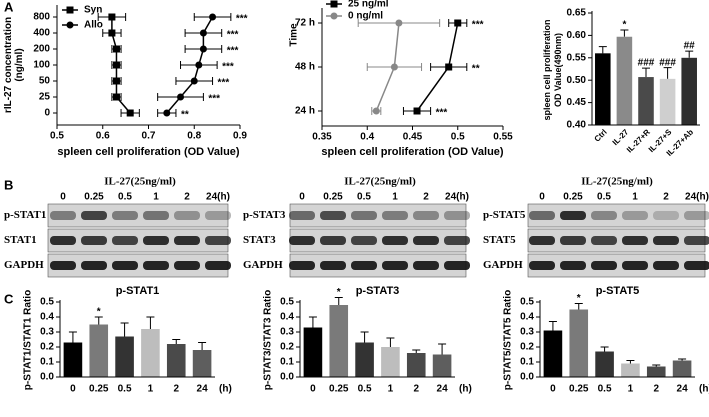 This screenshot has width=709, height=417. I want to click on panel-label: A, so click(9, 7).